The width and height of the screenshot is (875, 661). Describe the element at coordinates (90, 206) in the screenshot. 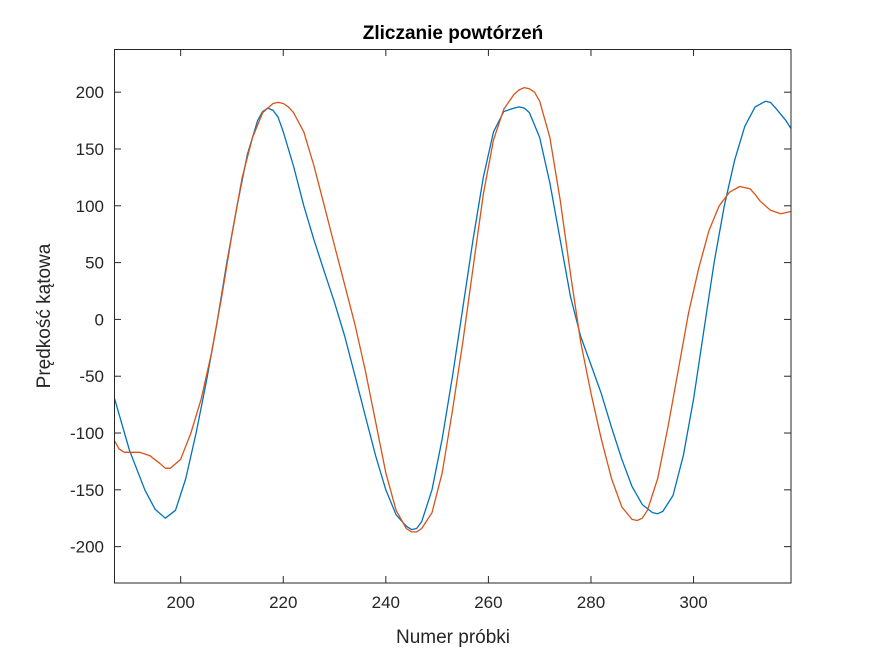

I see `y-tick-label: 100` at that location.